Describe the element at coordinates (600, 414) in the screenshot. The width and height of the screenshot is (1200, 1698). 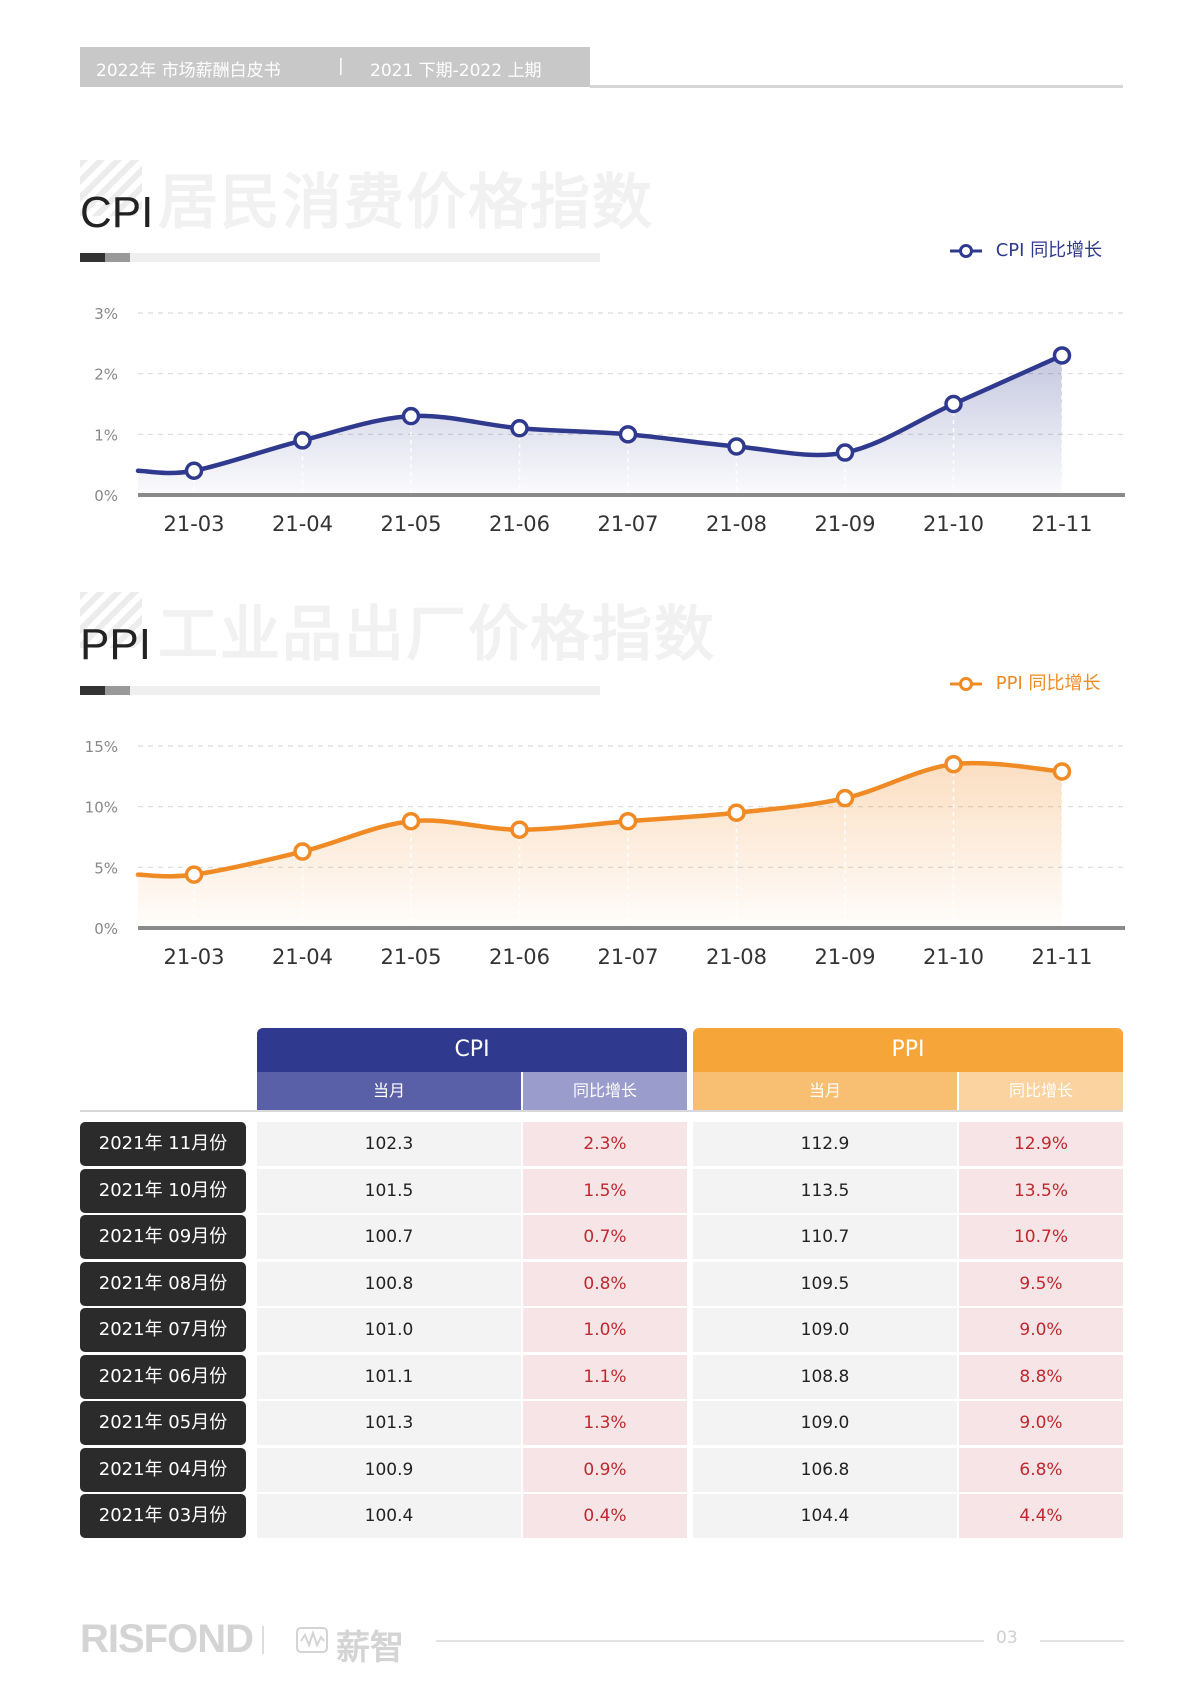
I see `cpi-series-line` at that location.